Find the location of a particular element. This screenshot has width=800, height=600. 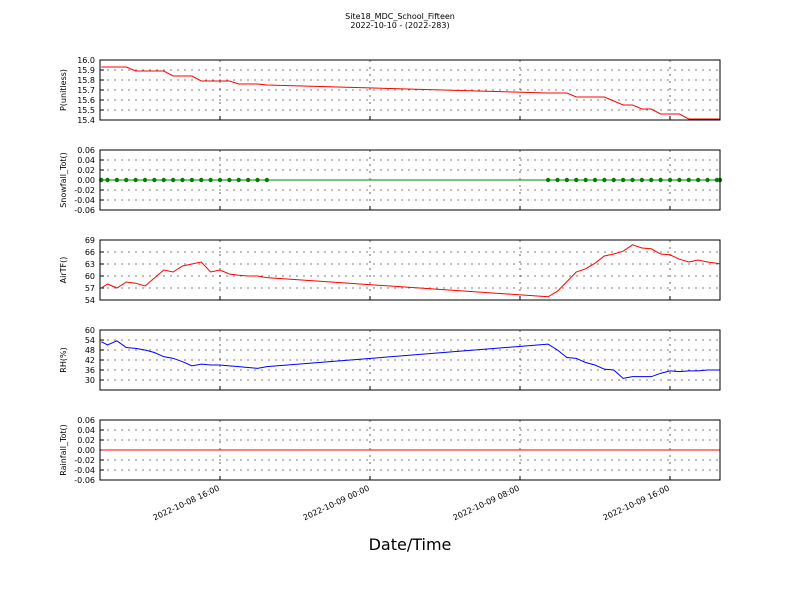

y-axis-label: P(unitless) is located at coordinates (63, 90).